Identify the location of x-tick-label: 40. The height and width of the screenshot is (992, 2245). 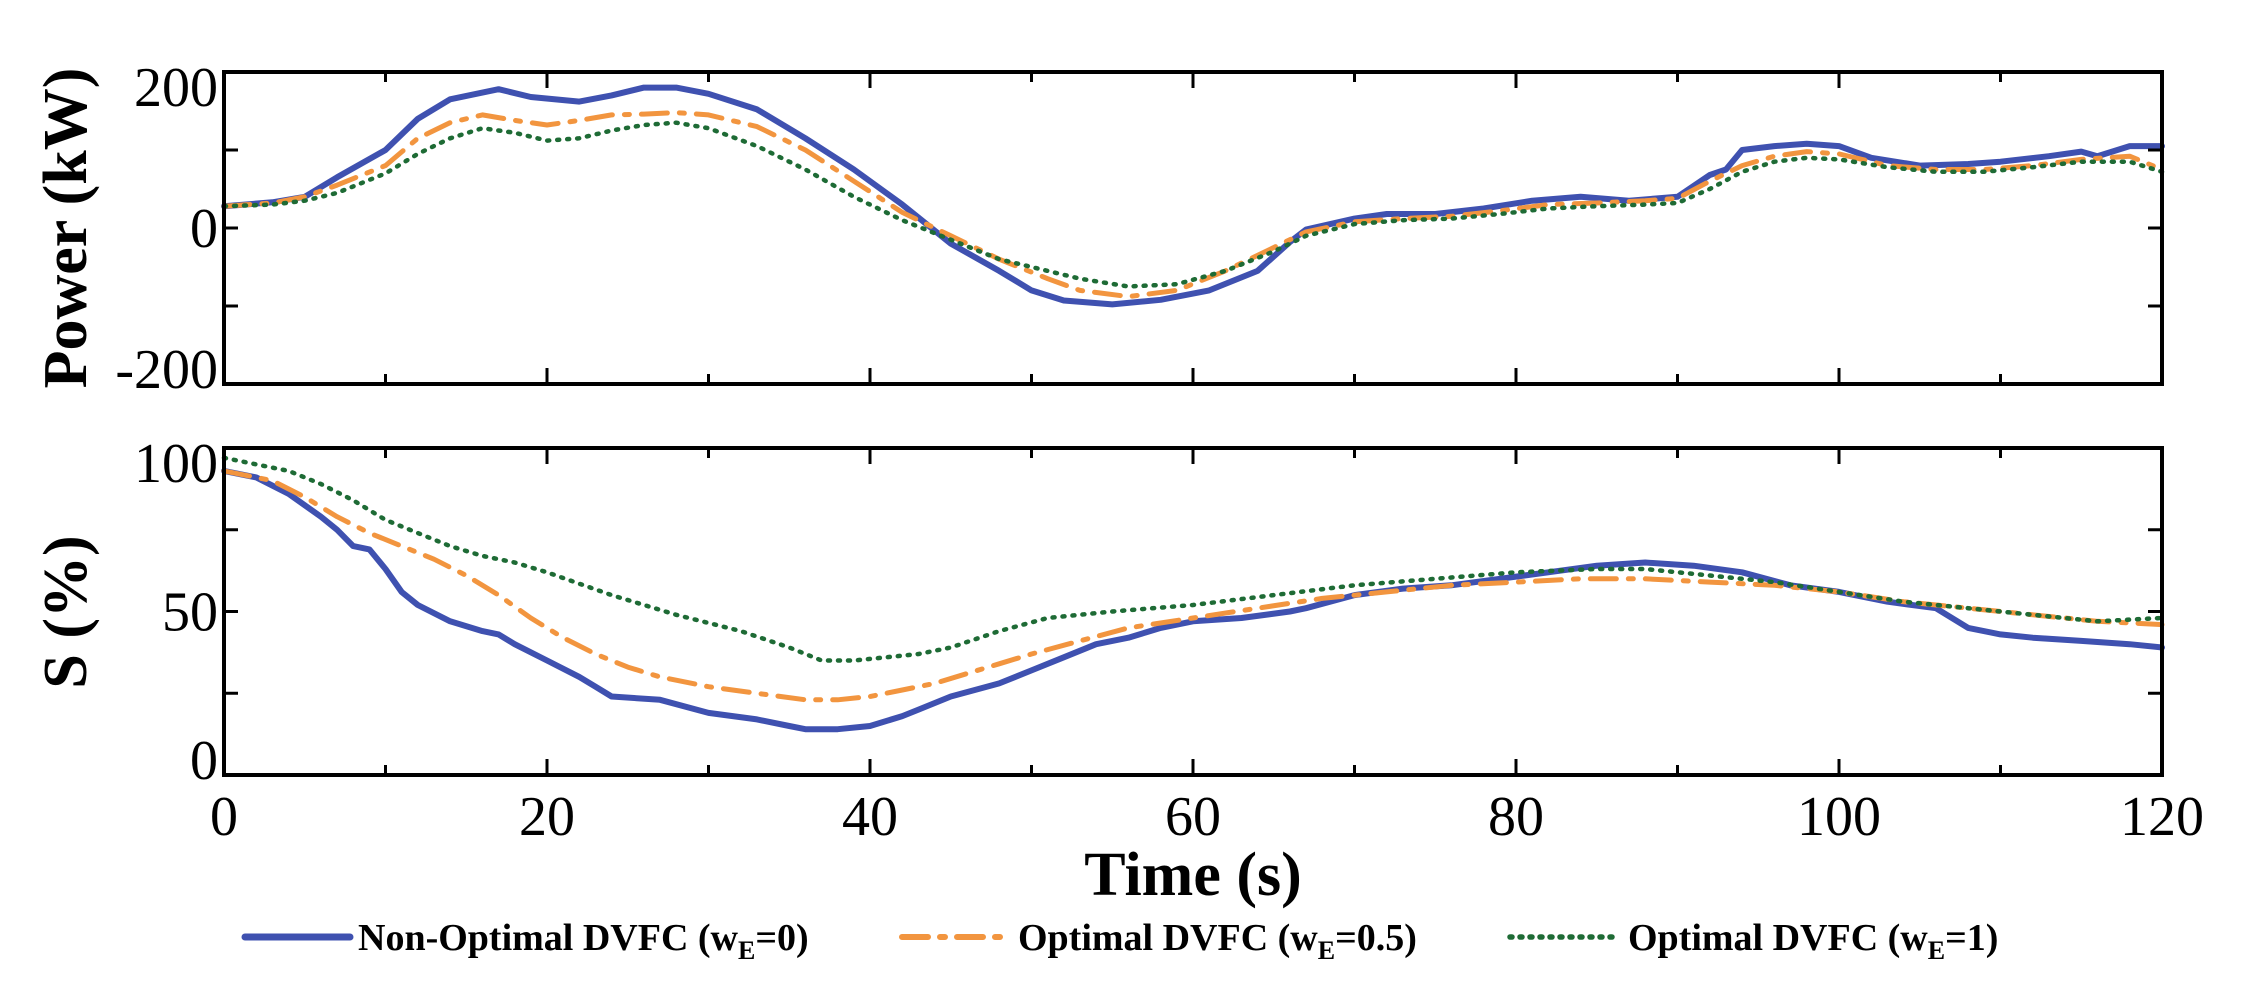
(870, 817).